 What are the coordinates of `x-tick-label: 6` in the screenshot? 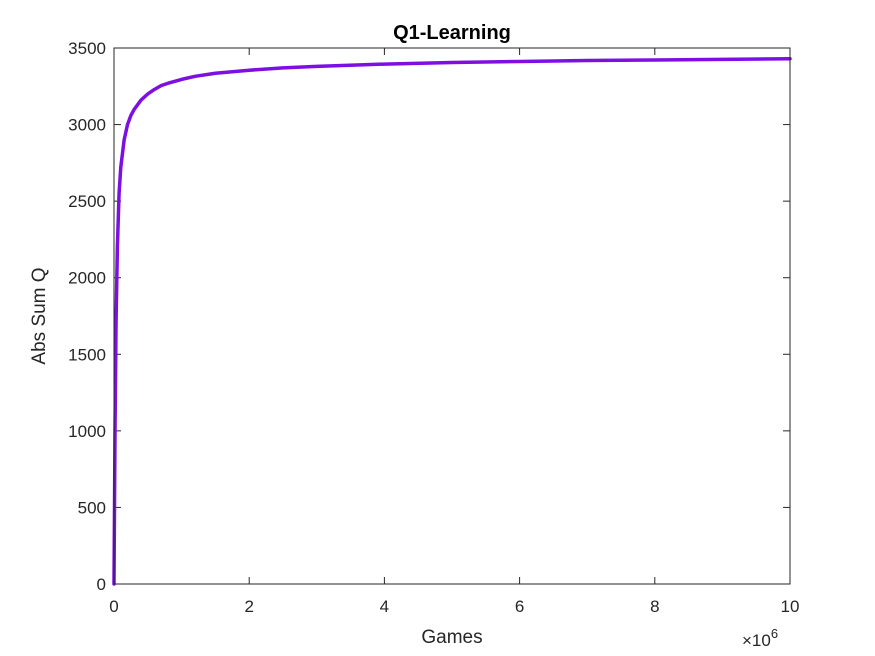 It's located at (519, 606).